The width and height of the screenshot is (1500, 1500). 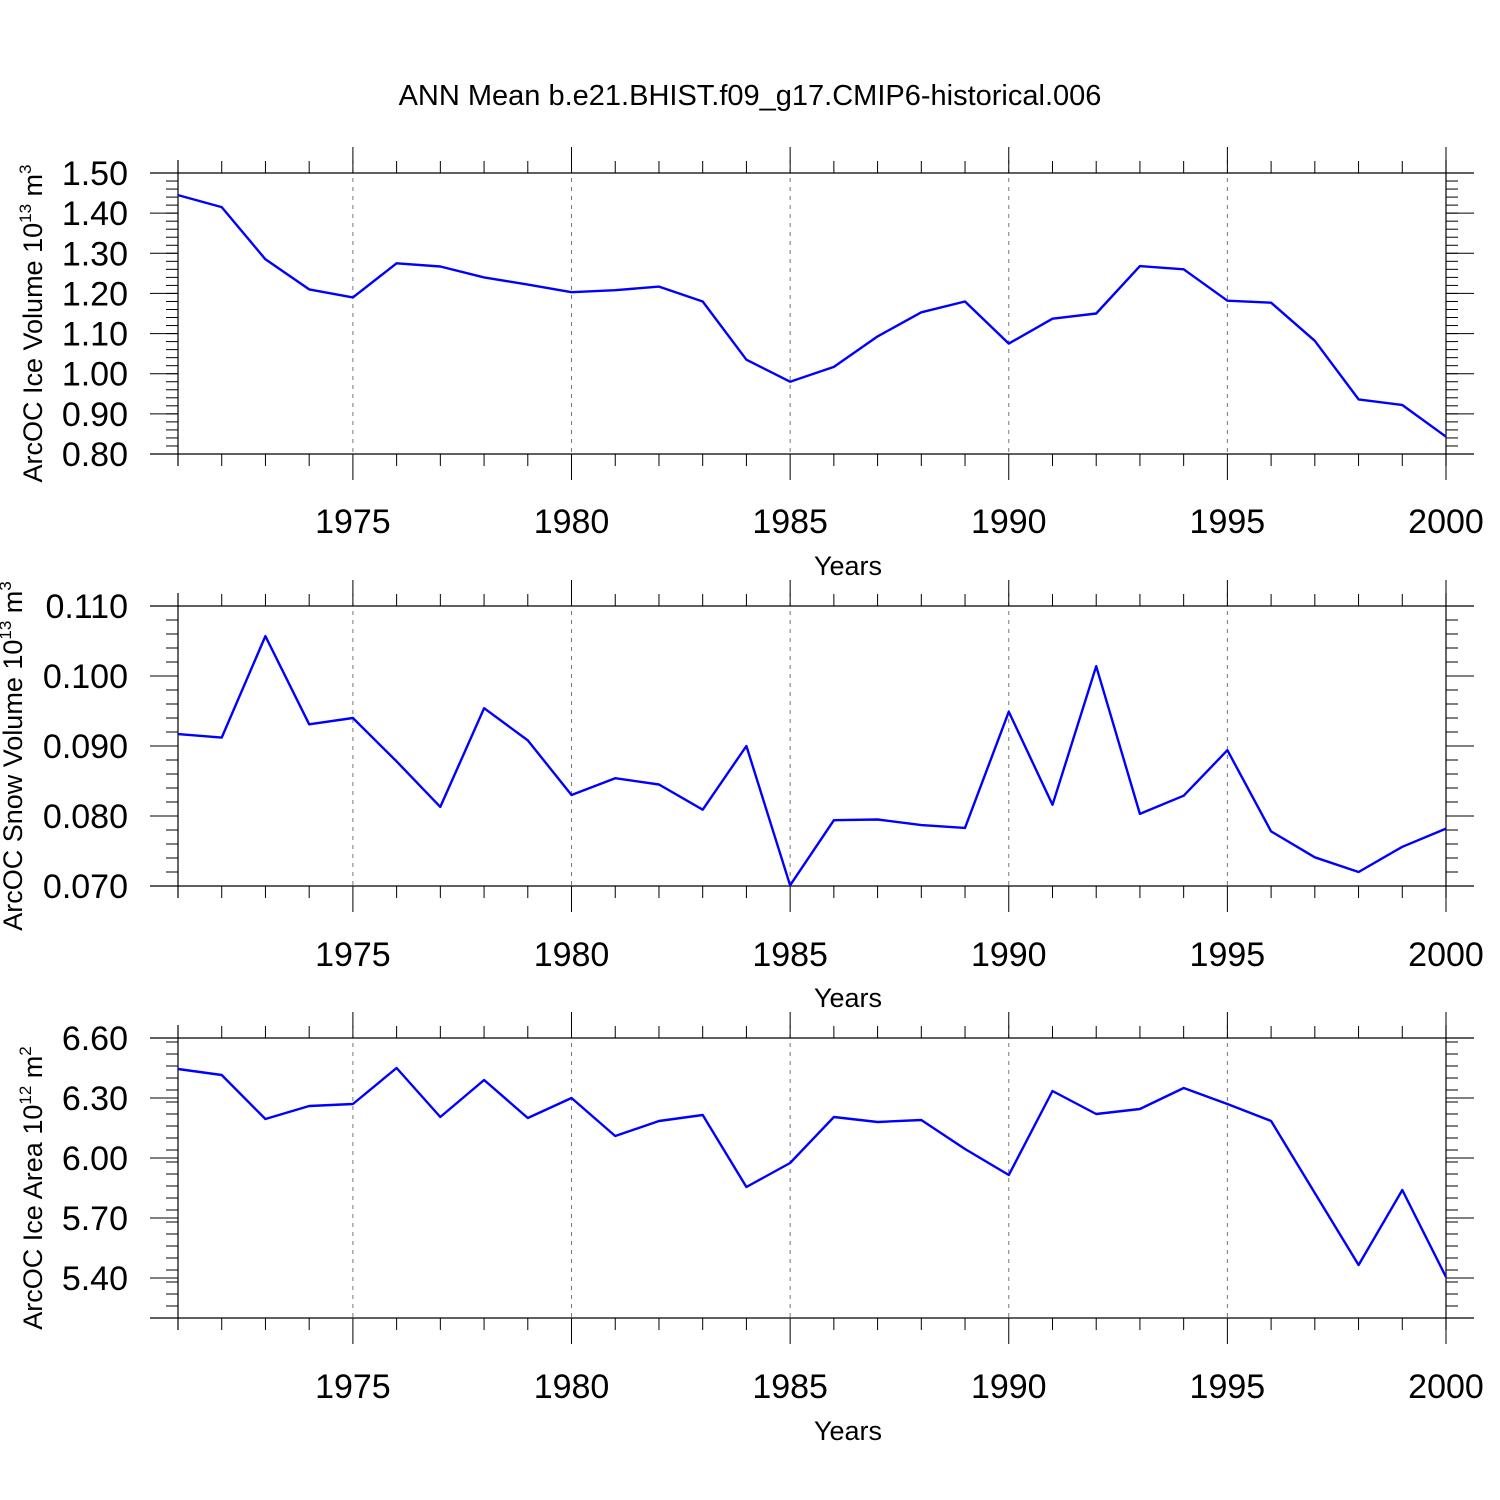 I want to click on x-tick-label: 2000, so click(x=1446, y=522).